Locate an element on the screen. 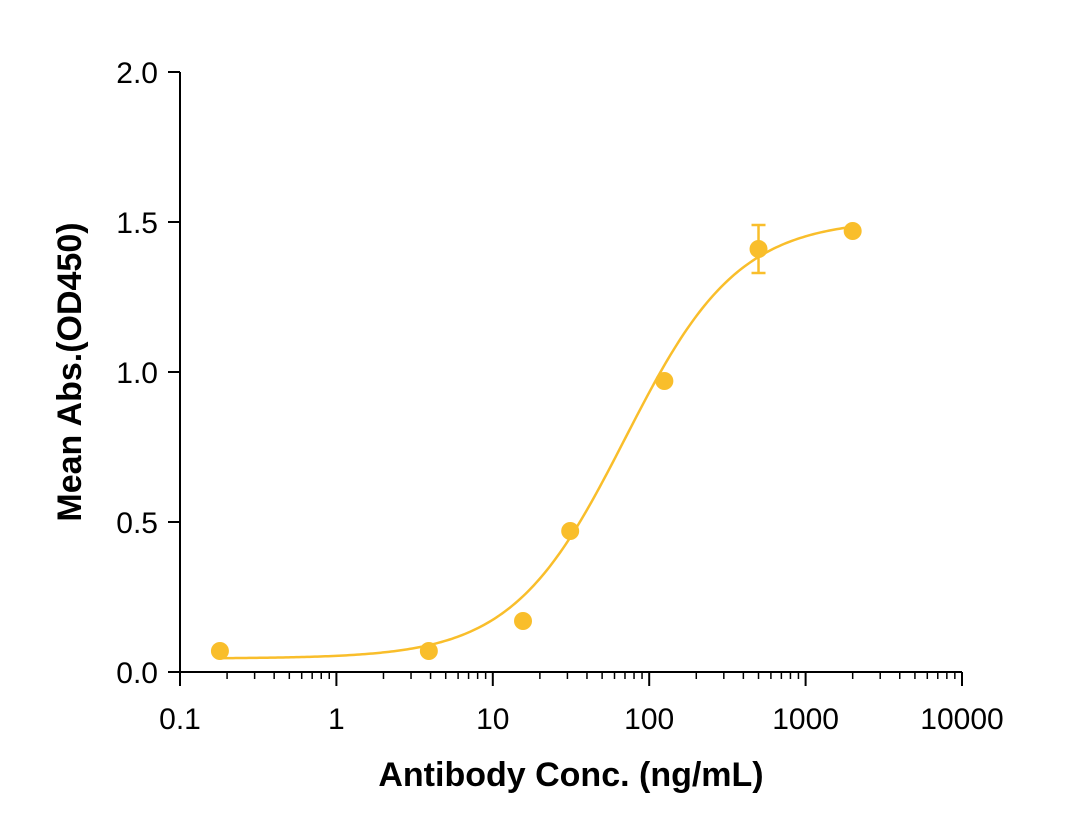 Image resolution: width=1082 pixels, height=837 pixels. y-axis-title: Mean Abs.(OD450) is located at coordinates (70, 371).